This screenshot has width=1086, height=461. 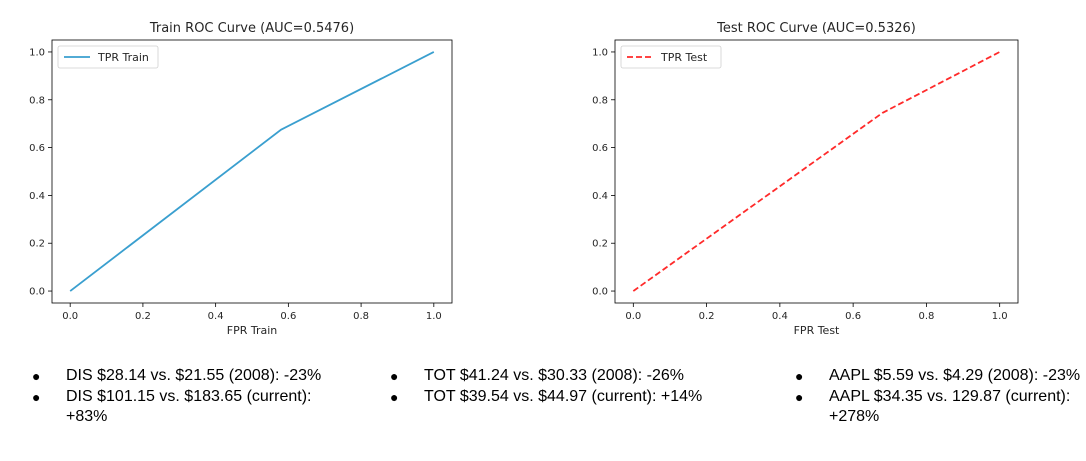 What do you see at coordinates (563, 396) in the screenshot?
I see `note-text: TOT $39.54 vs. $44.97 (current): +14%` at bounding box center [563, 396].